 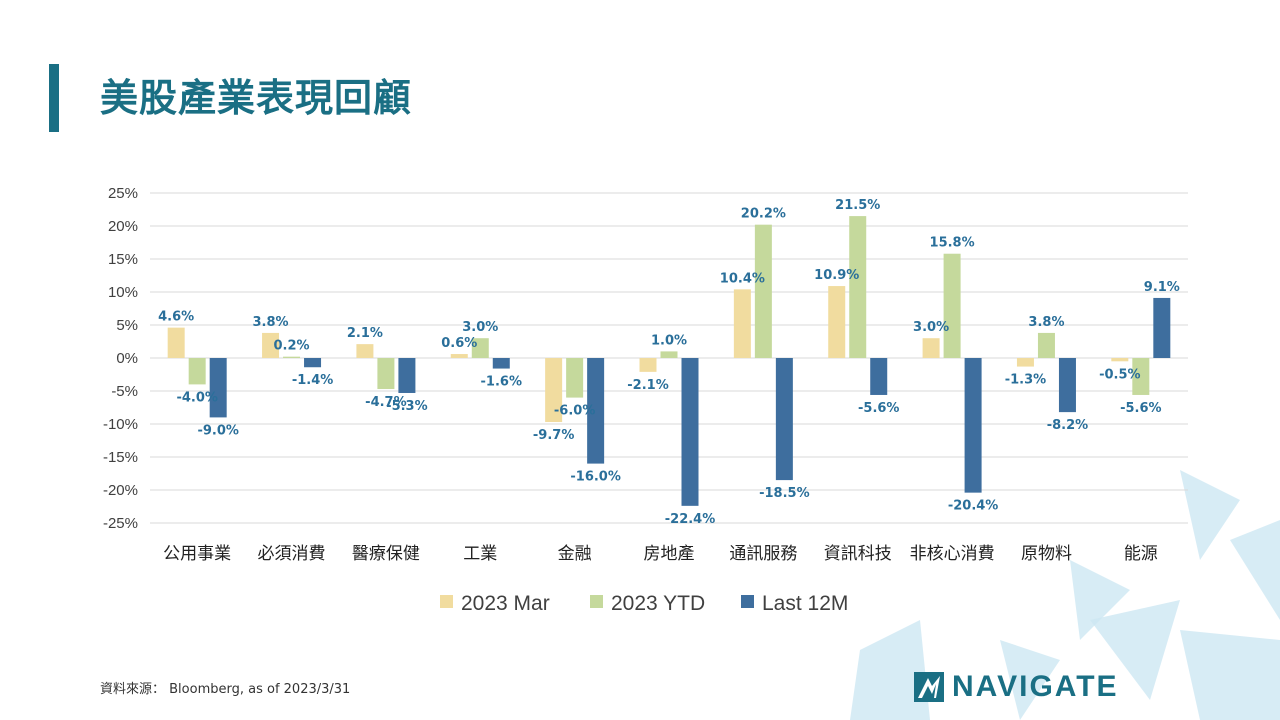 I want to click on x-tick-label: 非核心消費, so click(x=952, y=554).